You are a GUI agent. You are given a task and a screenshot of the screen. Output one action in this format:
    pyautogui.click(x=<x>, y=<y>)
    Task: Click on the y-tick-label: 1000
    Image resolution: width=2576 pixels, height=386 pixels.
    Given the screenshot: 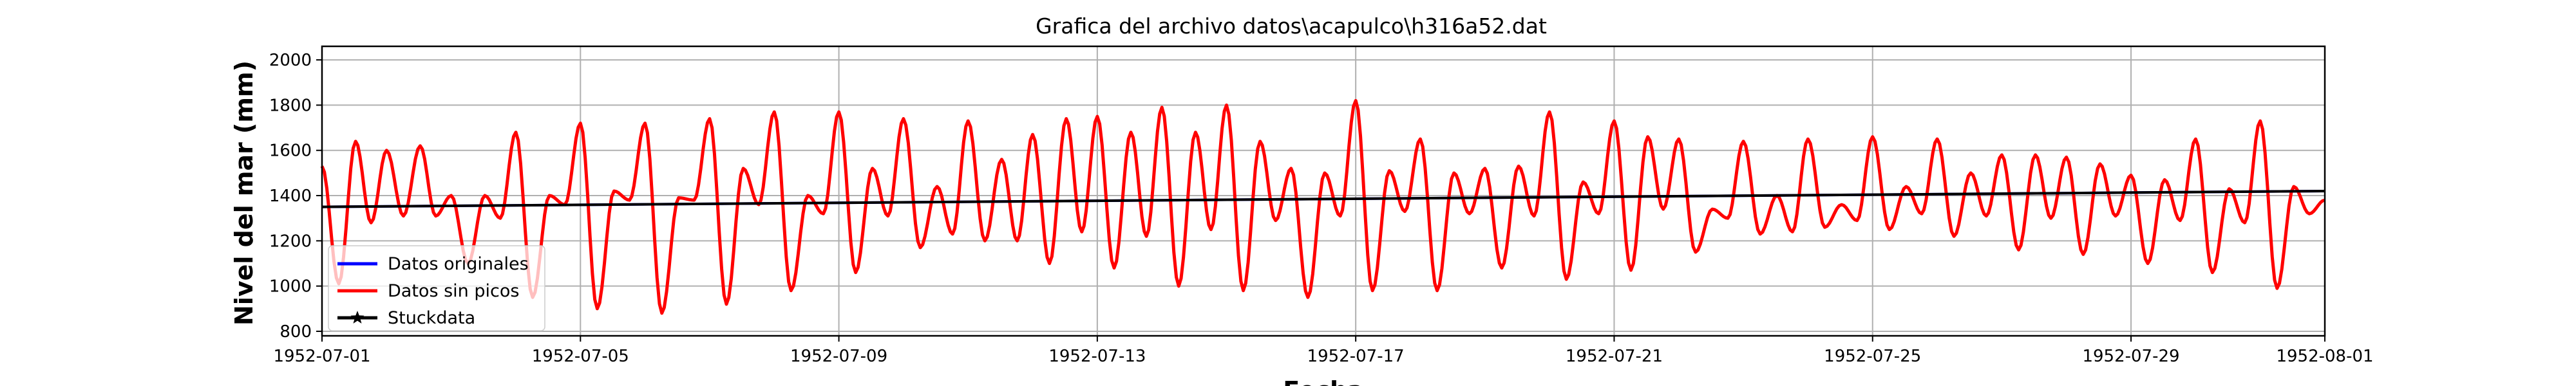 What is the action you would take?
    pyautogui.click(x=290, y=287)
    